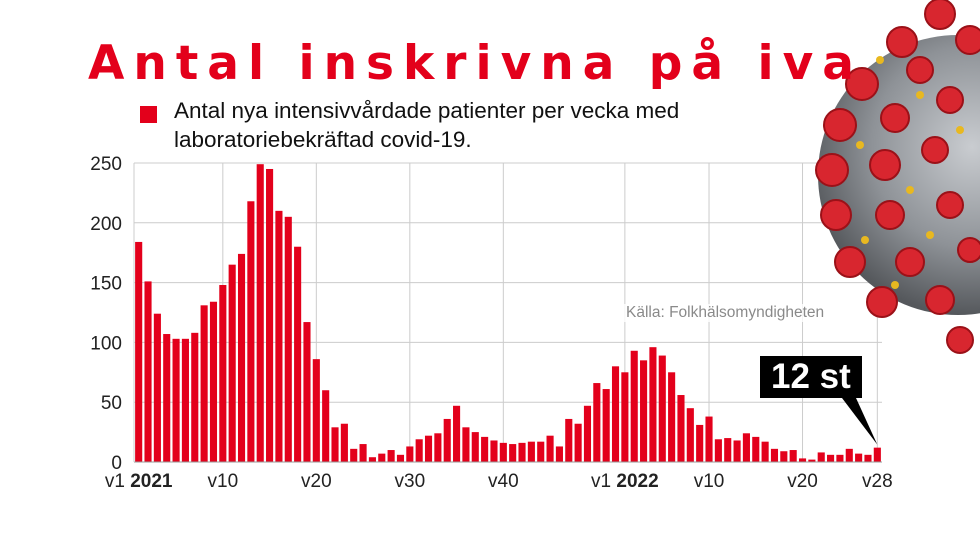 The width and height of the screenshot is (980, 551). Describe the element at coordinates (811, 377) in the screenshot. I see `callout-label: 12 st` at that location.